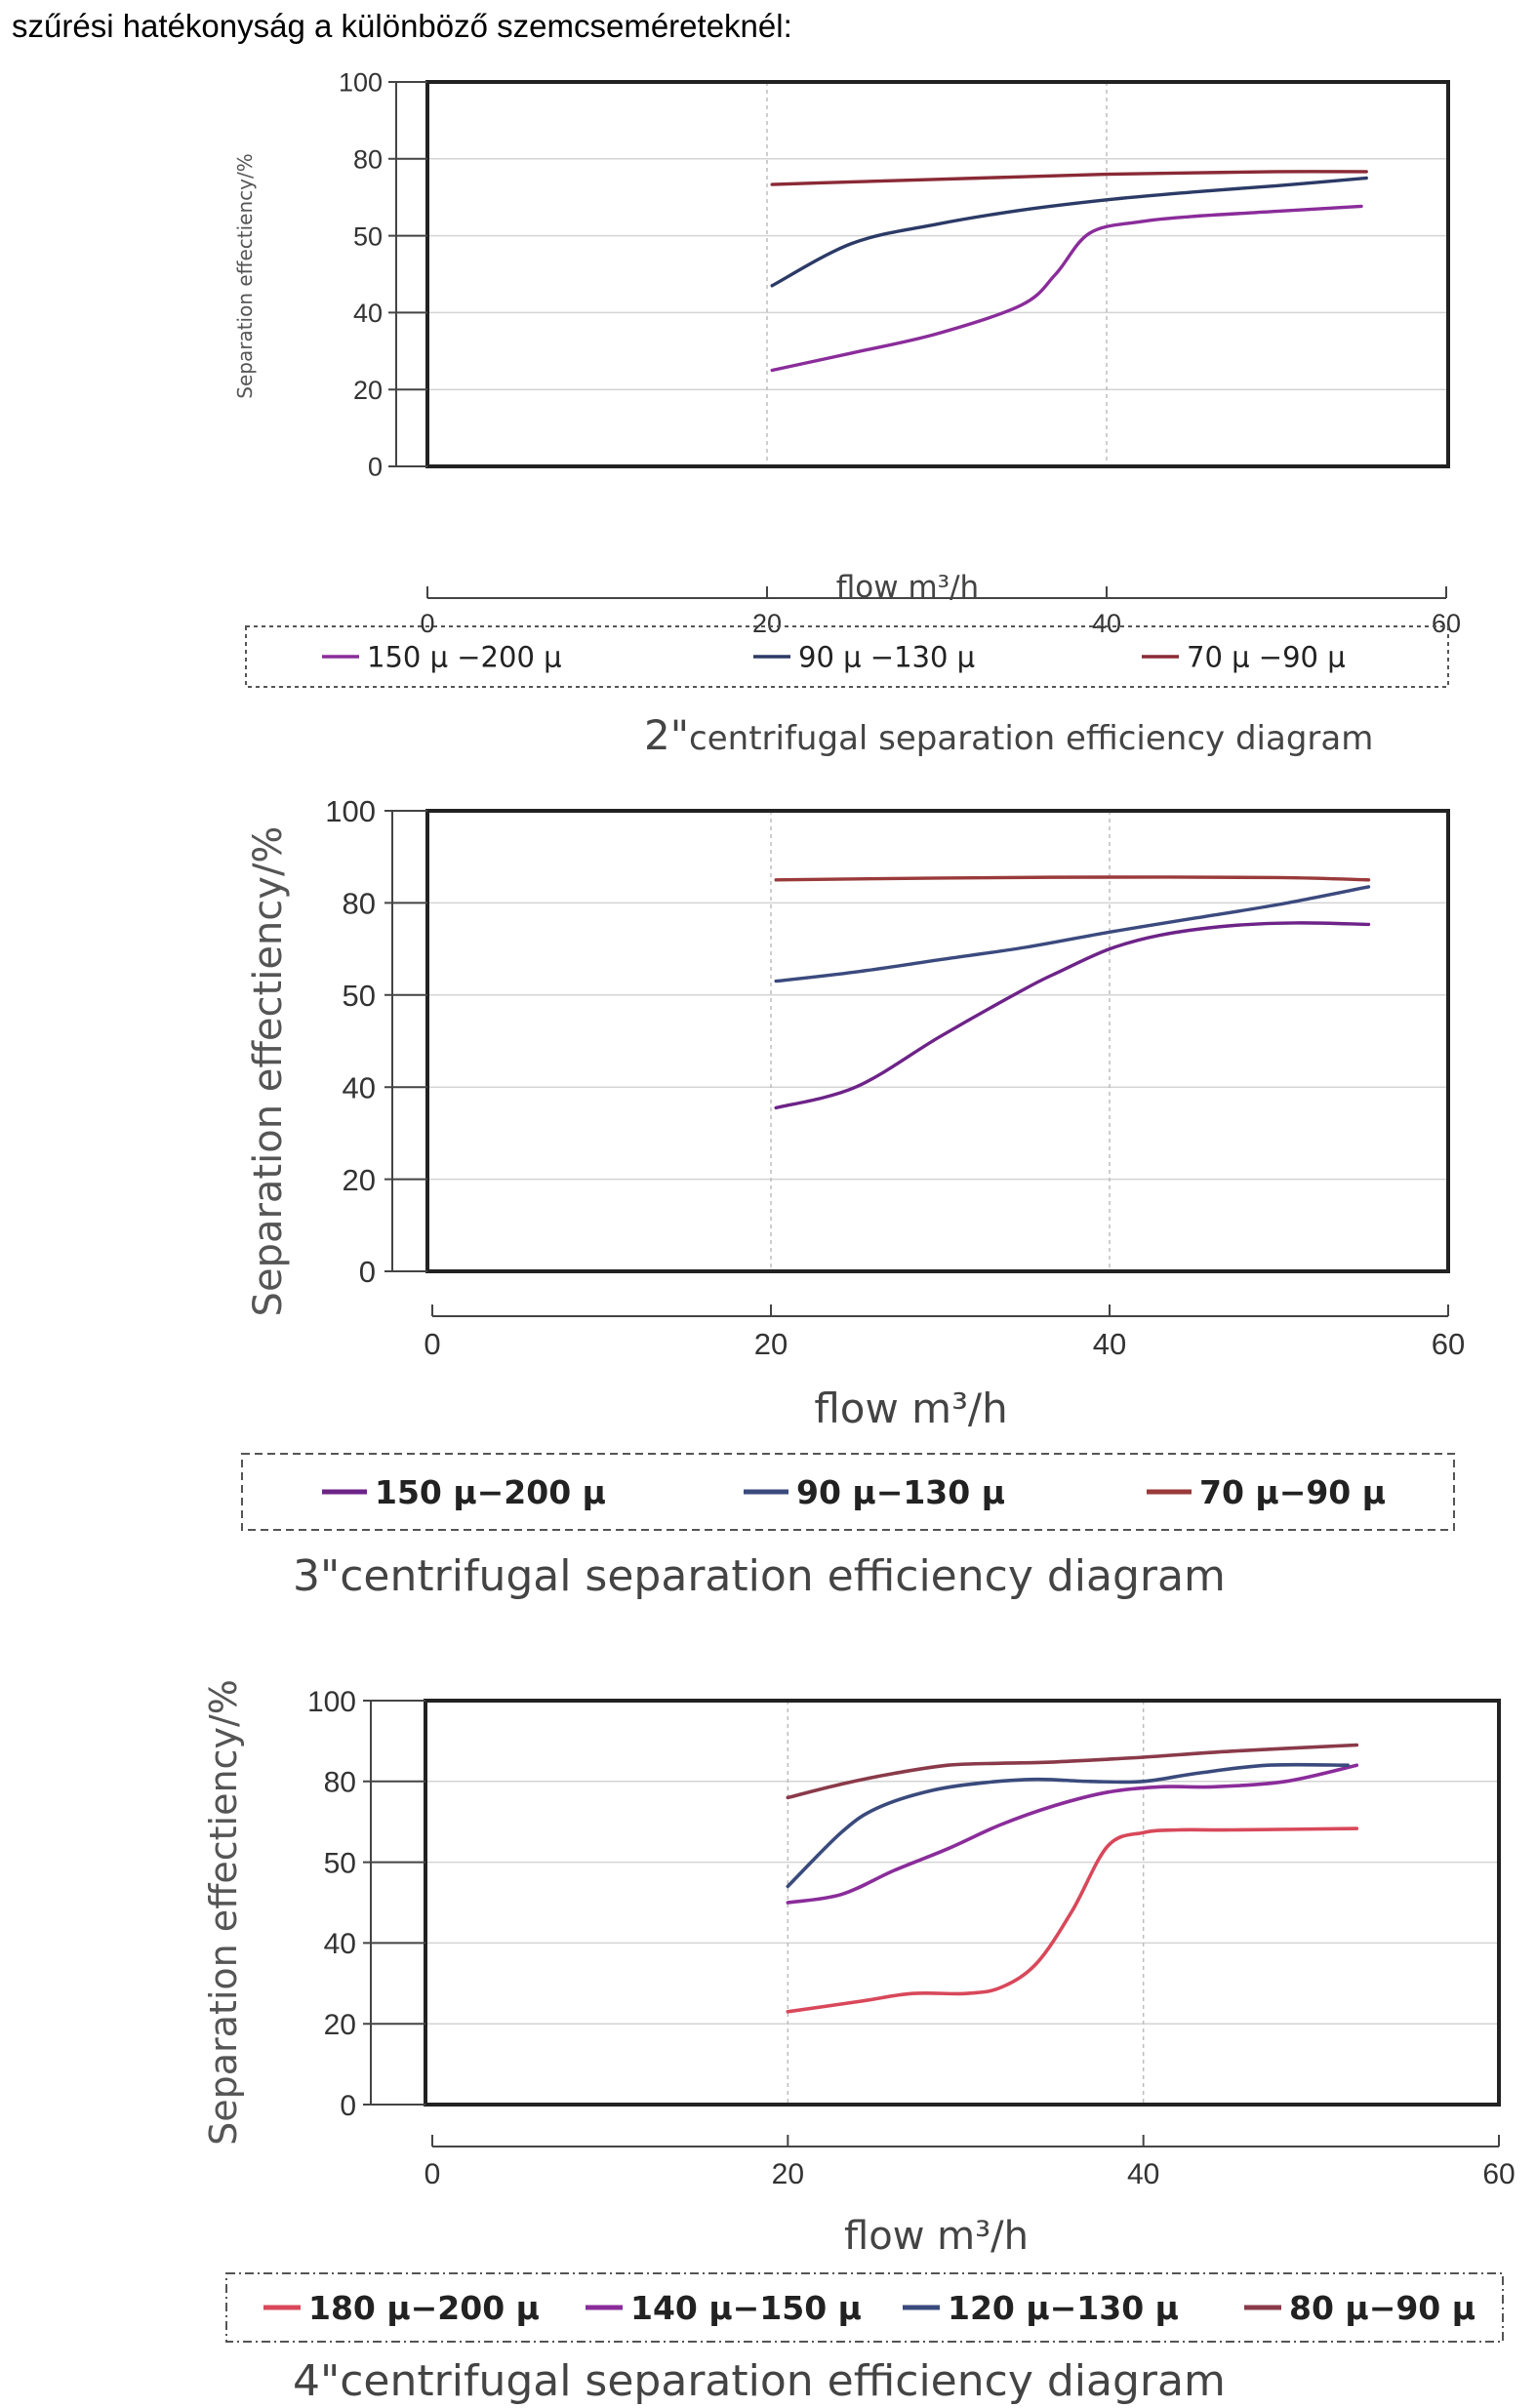 Image resolution: width=1536 pixels, height=2408 pixels. I want to click on legend-entry: 90 μ−130 μ, so click(900, 1492).